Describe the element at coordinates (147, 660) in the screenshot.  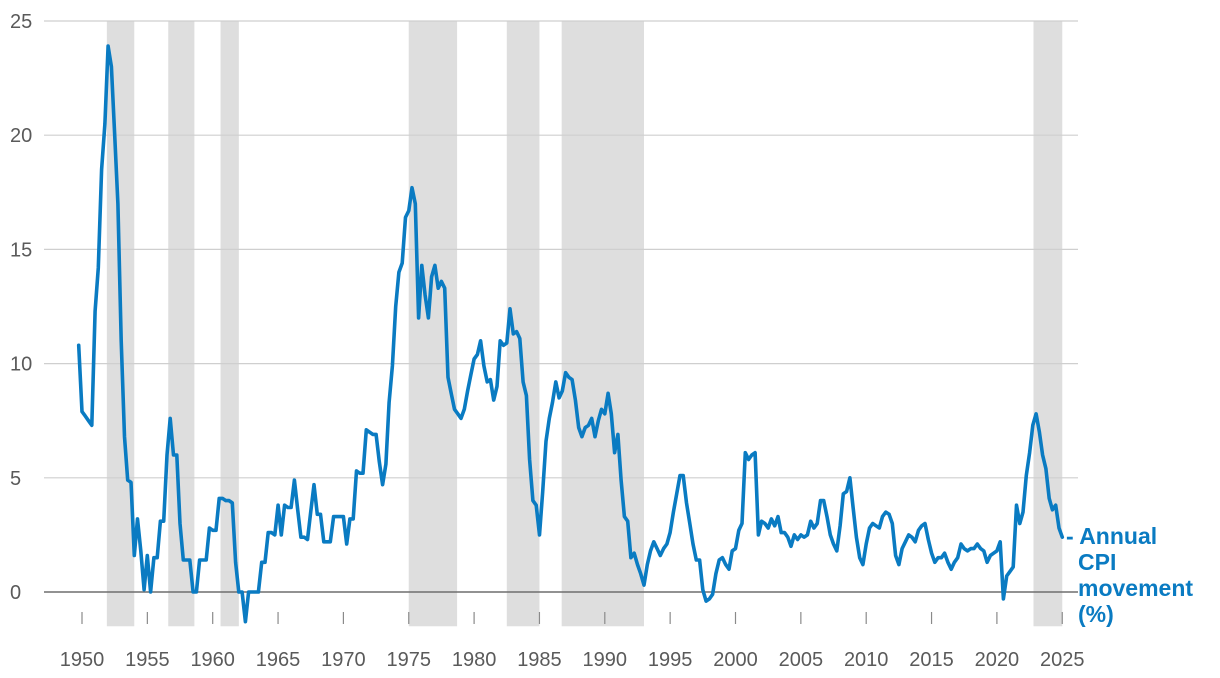
I see `x-tick-label-1955: 1955` at that location.